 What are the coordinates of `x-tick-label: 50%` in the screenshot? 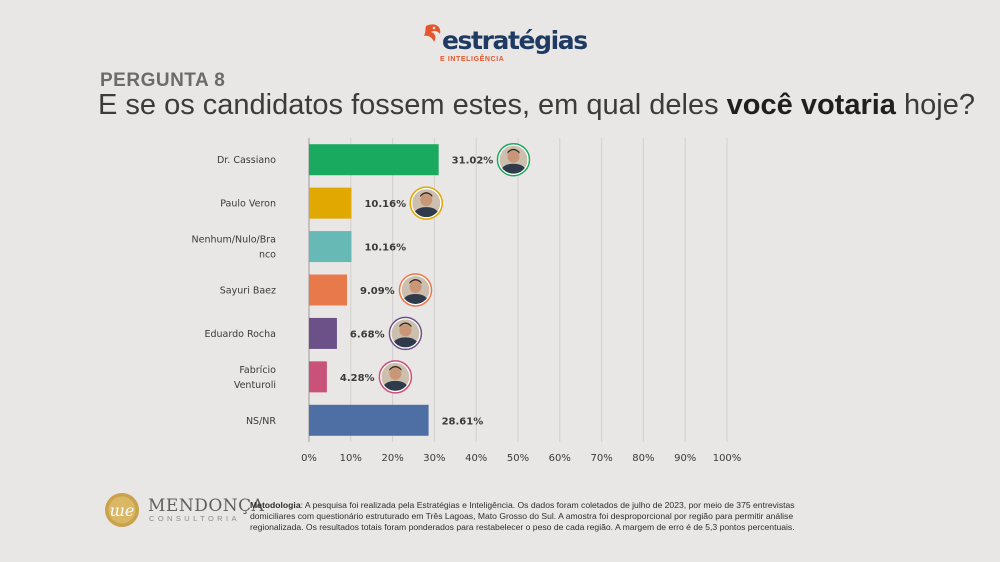 It's located at (518, 458).